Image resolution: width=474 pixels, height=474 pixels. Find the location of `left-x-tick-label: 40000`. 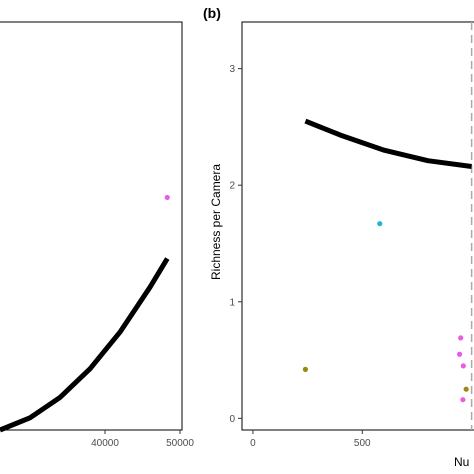

left-x-tick-label: 40000 is located at coordinates (105, 443).